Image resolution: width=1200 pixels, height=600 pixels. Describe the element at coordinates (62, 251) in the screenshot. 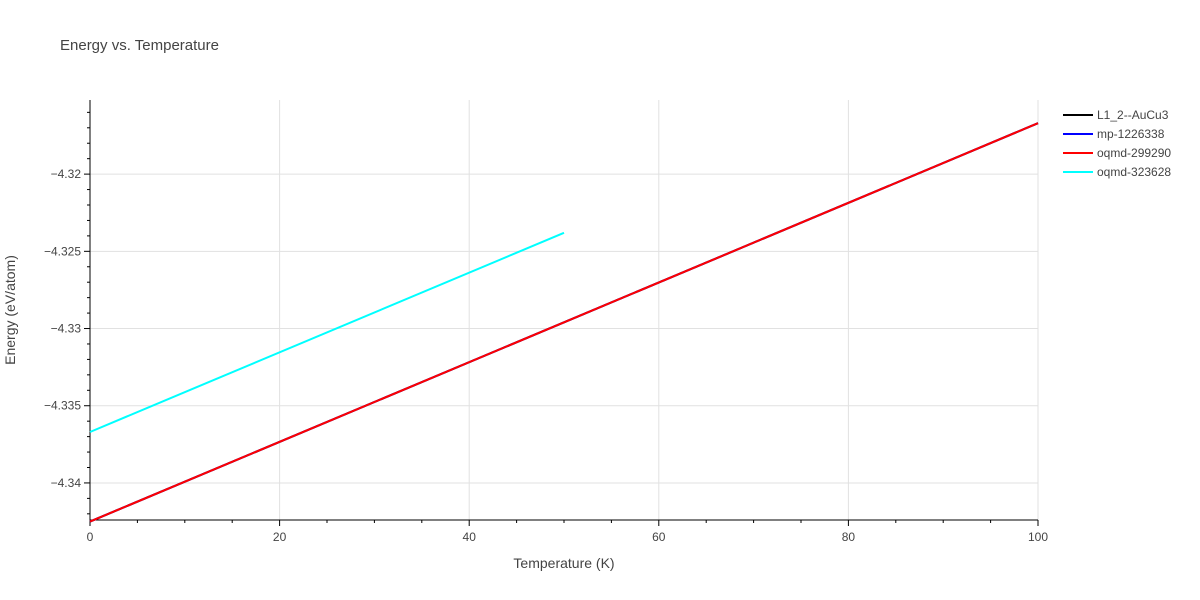

I see `y-tick-label: −4.325` at that location.